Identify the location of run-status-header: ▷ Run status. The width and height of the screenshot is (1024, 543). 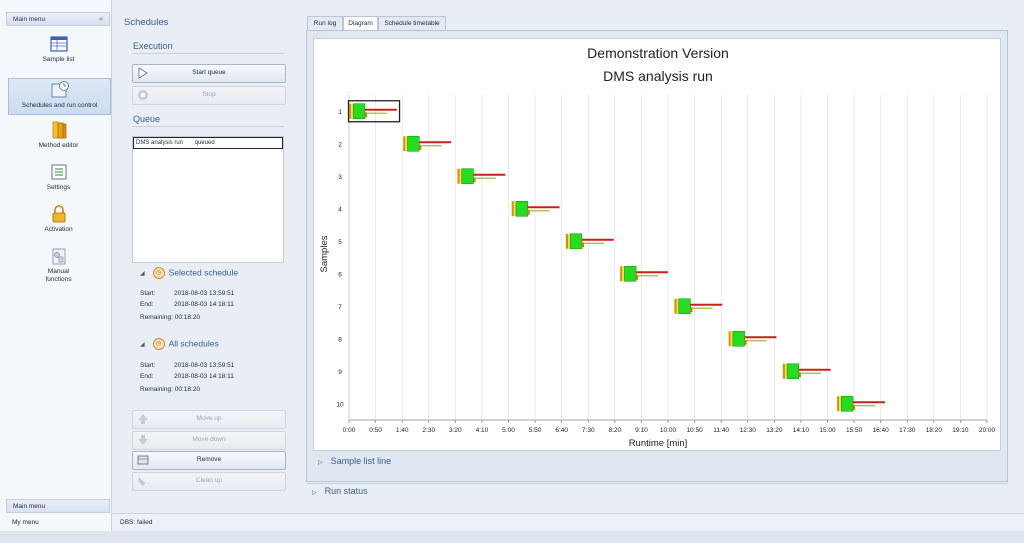
(340, 491).